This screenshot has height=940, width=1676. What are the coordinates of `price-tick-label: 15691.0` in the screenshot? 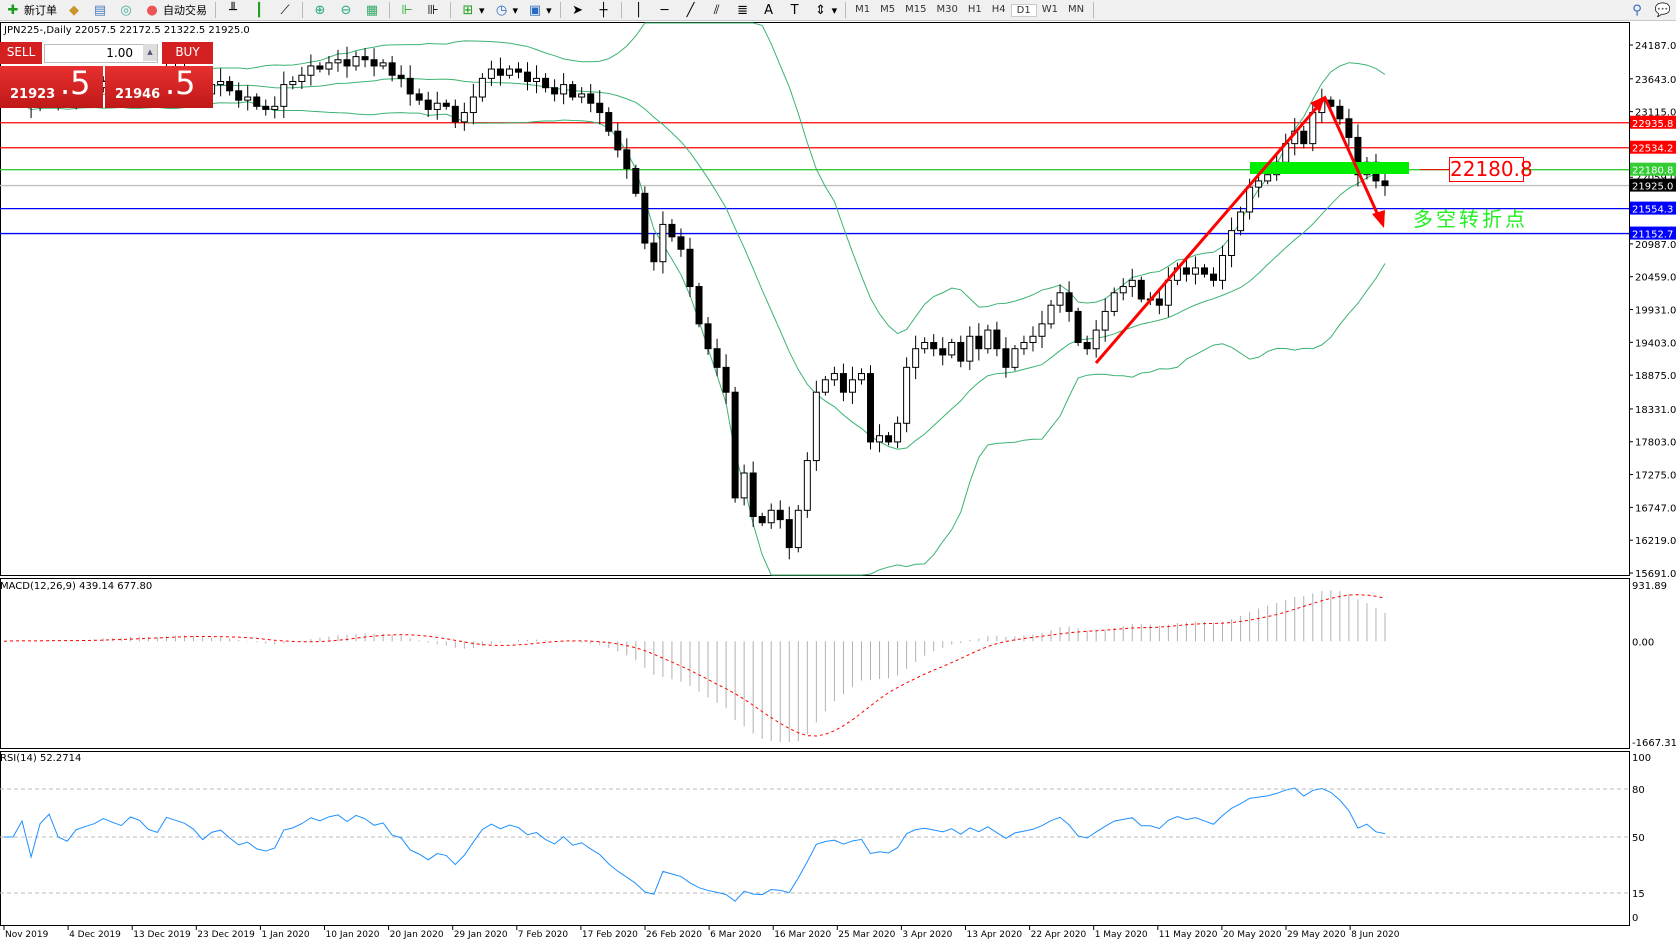 It's located at (1655, 574).